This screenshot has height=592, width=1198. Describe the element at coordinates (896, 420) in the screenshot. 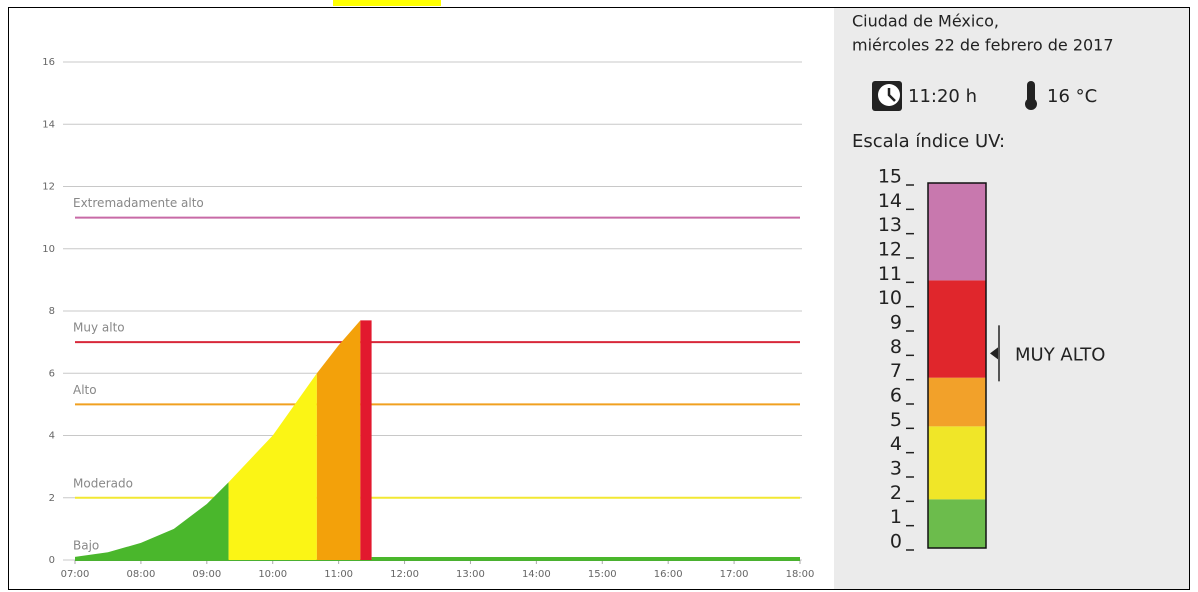

I see `scale-tick-label: 5` at that location.